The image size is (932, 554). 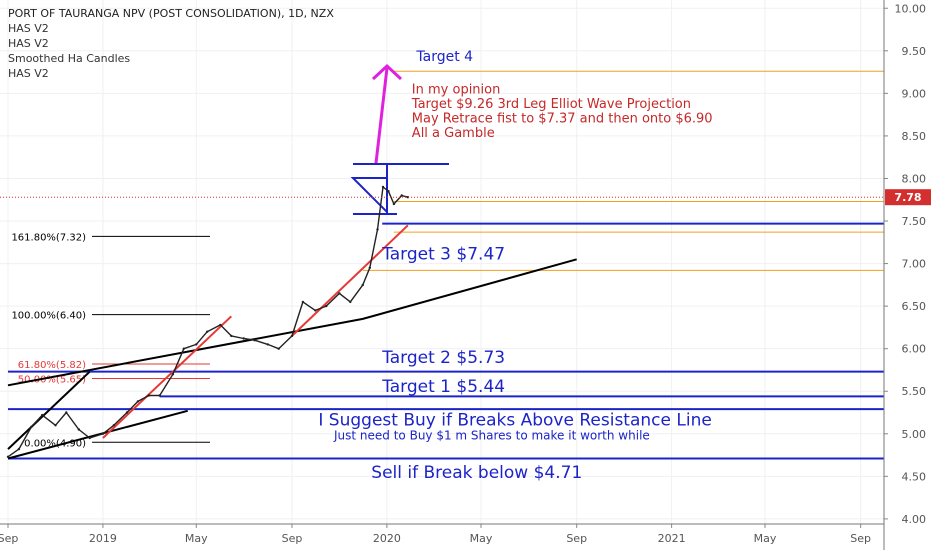 I want to click on fib-level-label: 100.00%(6.40), so click(x=48, y=316).